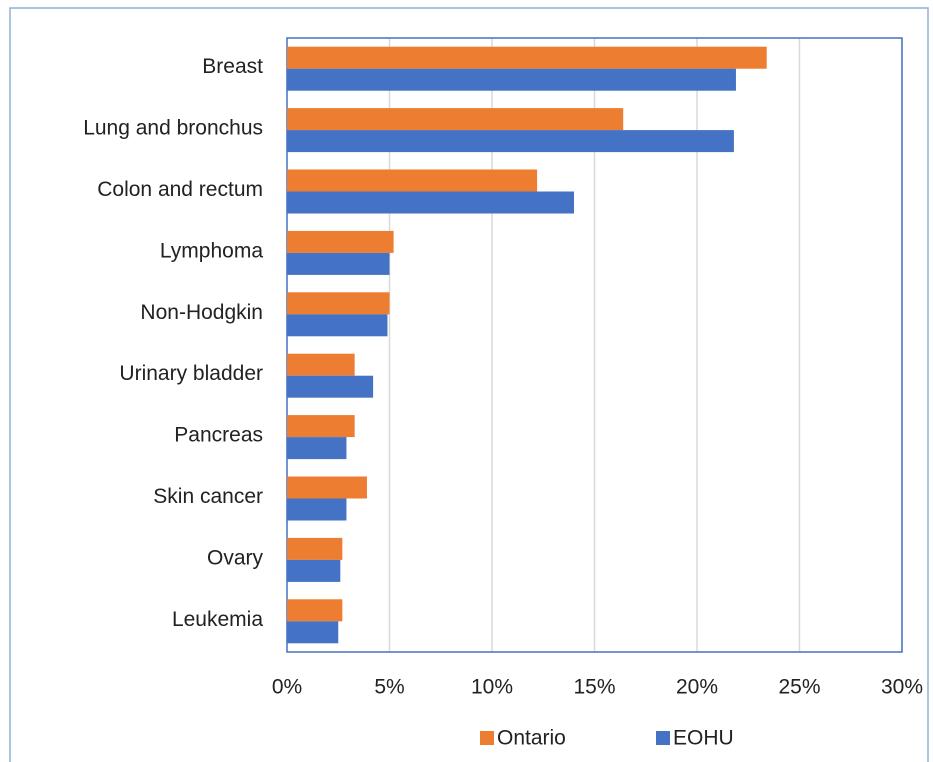  I want to click on y-tick-label: Breast, so click(232, 66).